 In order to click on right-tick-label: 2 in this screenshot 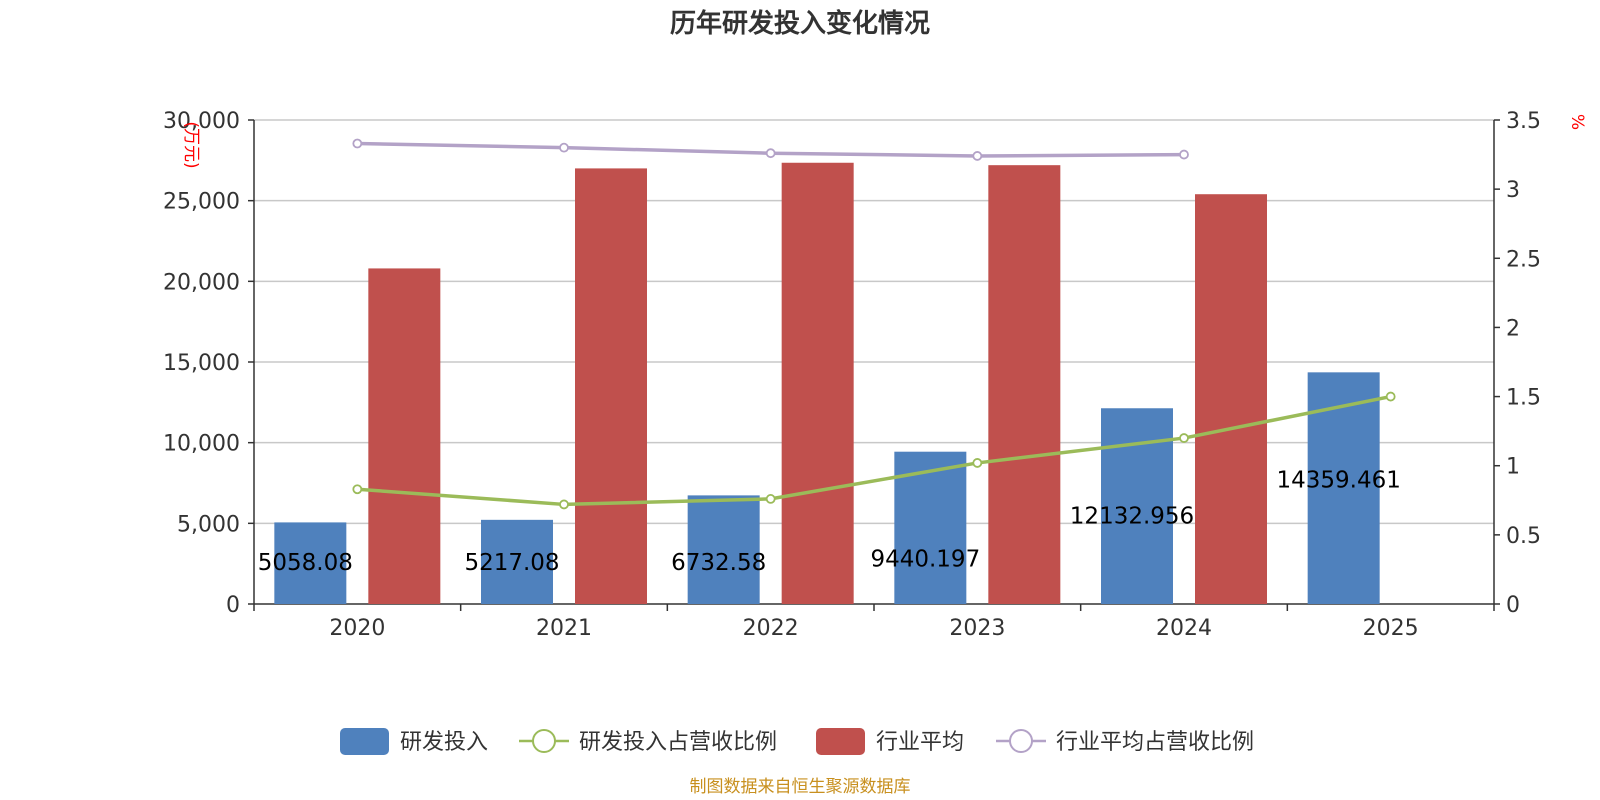, I will do `click(1513, 328)`.